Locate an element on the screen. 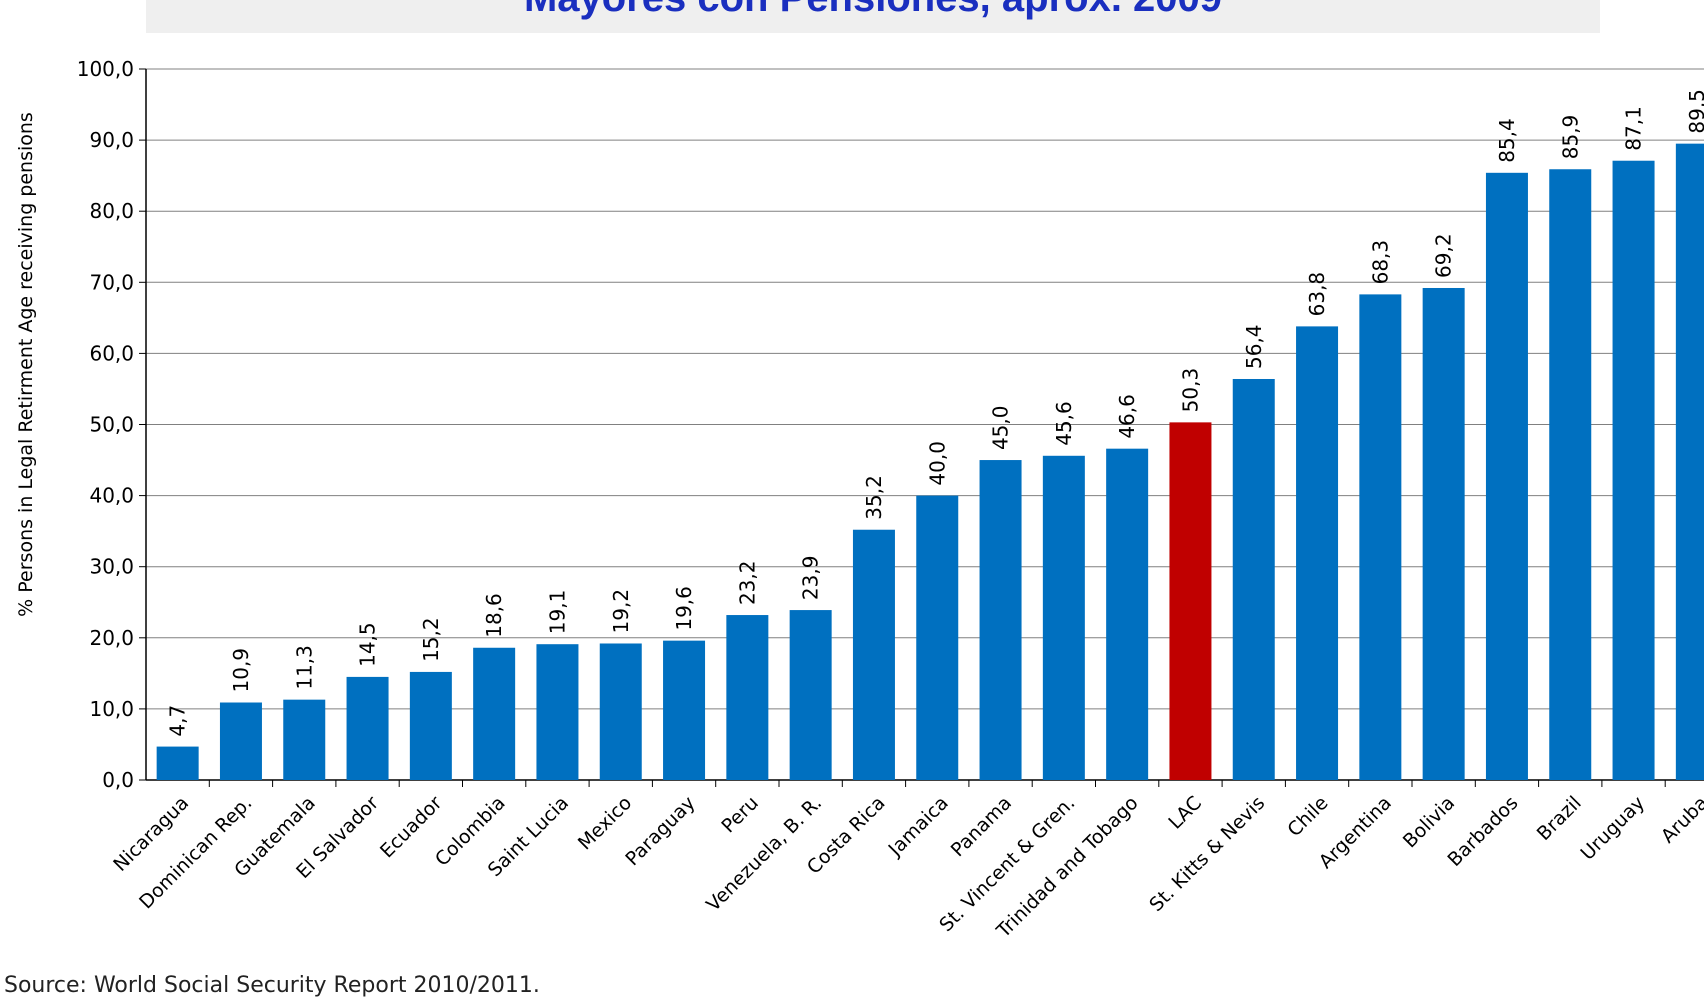 The width and height of the screenshot is (1704, 998). value-label: 87,1 is located at coordinates (1634, 128).